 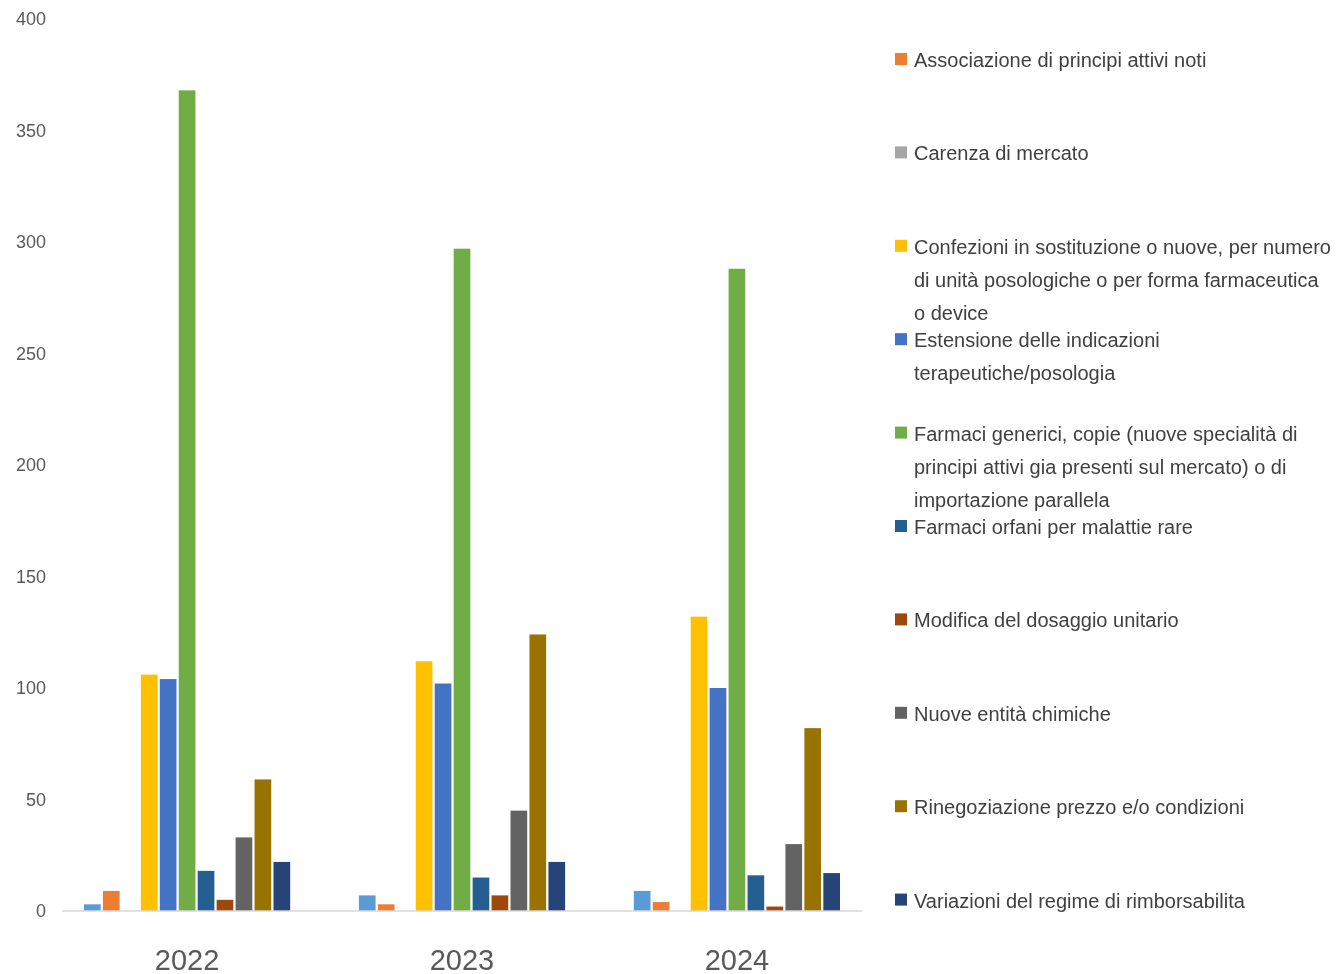 I want to click on legend-label: Farmaci orfani per malattie rare, so click(x=1053, y=527).